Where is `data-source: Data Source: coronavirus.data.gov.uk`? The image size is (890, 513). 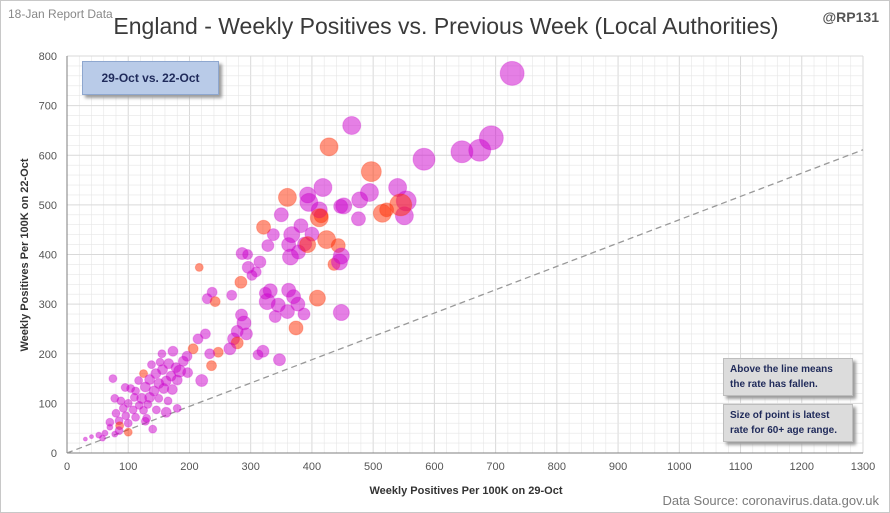 data-source: Data Source: coronavirus.data.gov.uk is located at coordinates (770, 500).